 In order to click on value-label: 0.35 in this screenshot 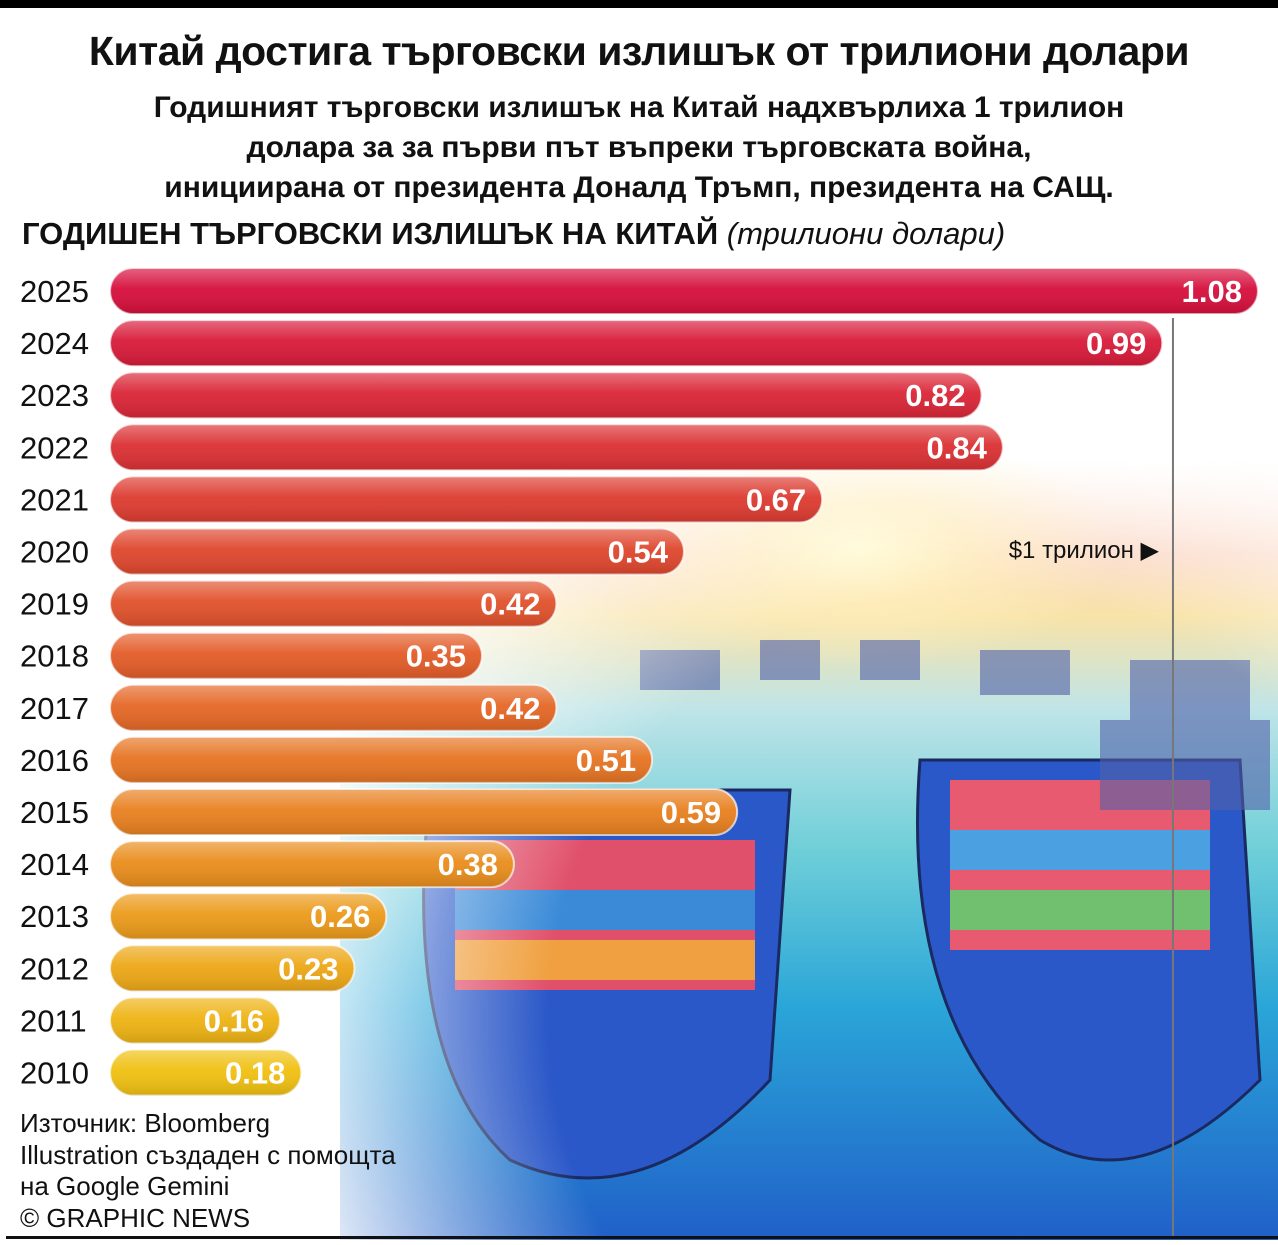, I will do `click(436, 656)`.